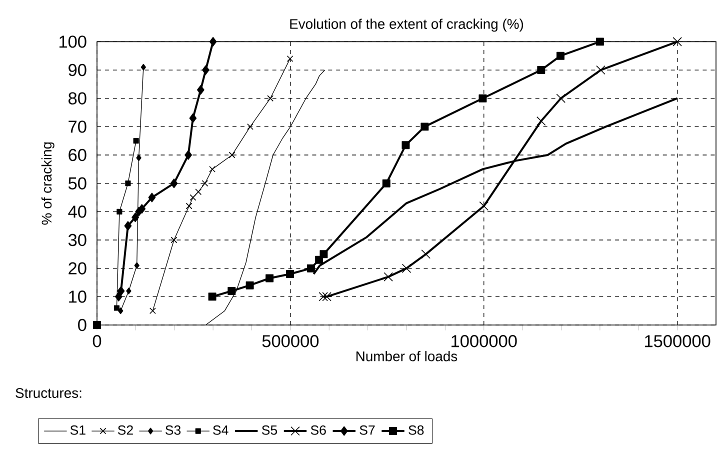  What do you see at coordinates (77, 212) in the screenshot?
I see `y-tick-label: 40` at bounding box center [77, 212].